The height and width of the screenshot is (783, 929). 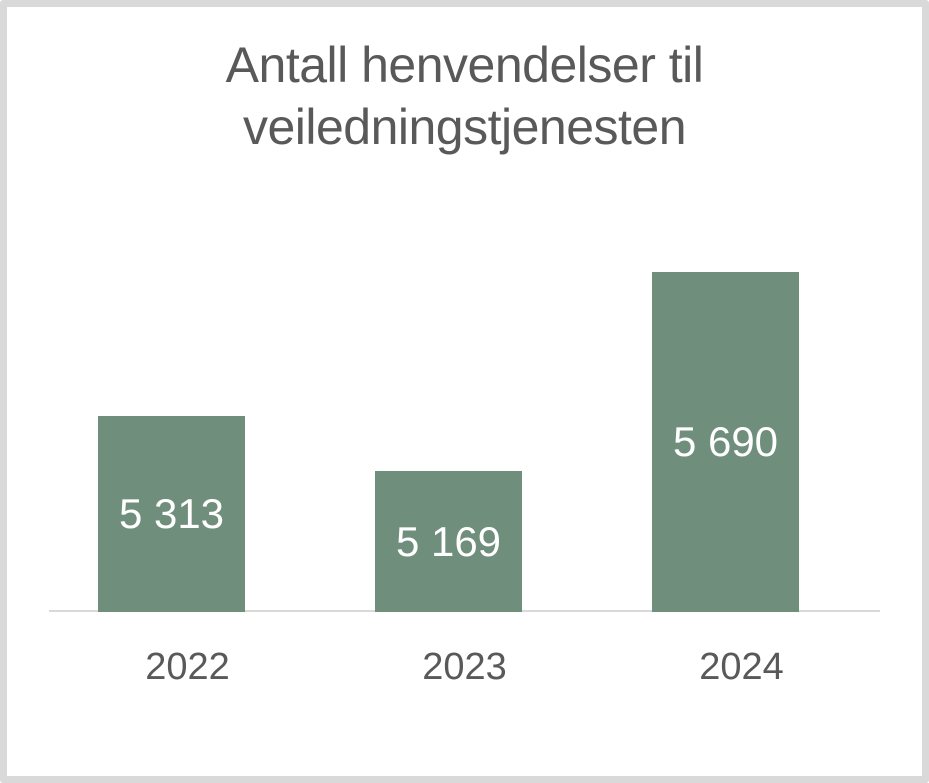 What do you see at coordinates (464, 127) in the screenshot?
I see `chart-title-line-2: veiledningstjenesten` at bounding box center [464, 127].